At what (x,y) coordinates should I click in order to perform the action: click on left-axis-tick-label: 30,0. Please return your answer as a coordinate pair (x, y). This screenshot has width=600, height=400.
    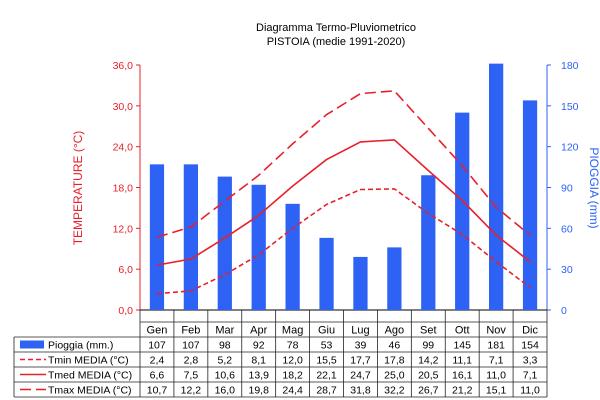
    Looking at the image, I should click on (123, 107).